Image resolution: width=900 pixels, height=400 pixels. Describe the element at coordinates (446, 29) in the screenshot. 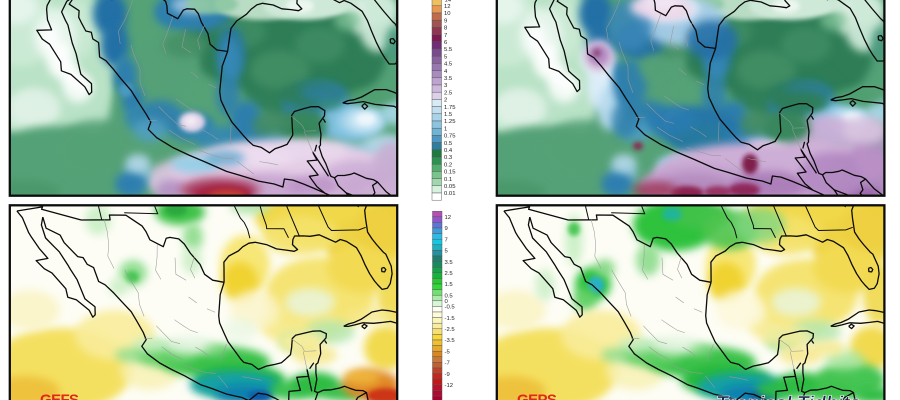

I see `svg-text: 8` at that location.